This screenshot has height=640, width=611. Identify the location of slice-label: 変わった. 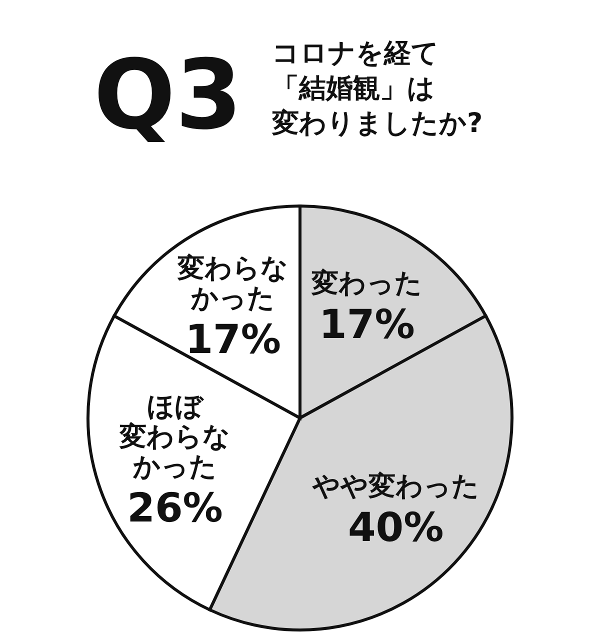
(366, 283).